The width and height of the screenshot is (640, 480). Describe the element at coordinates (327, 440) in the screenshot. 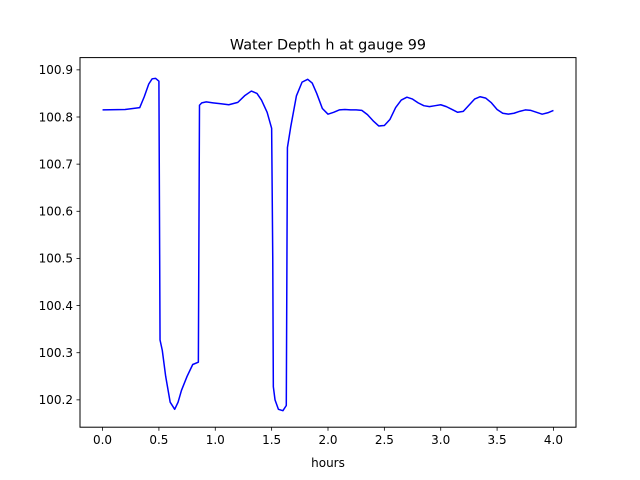

I see `x-tick-label: 2.0` at that location.